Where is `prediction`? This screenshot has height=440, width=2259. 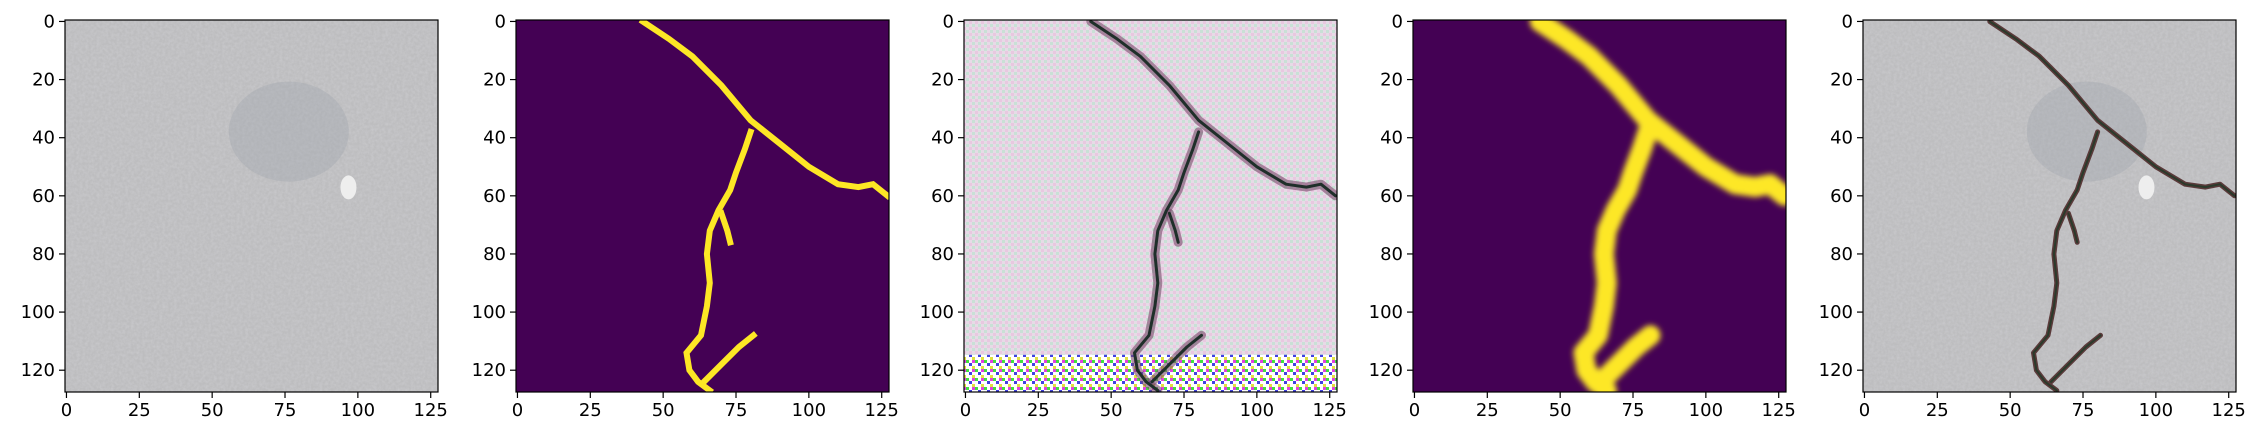 prediction is located at coordinates (1657, 206).